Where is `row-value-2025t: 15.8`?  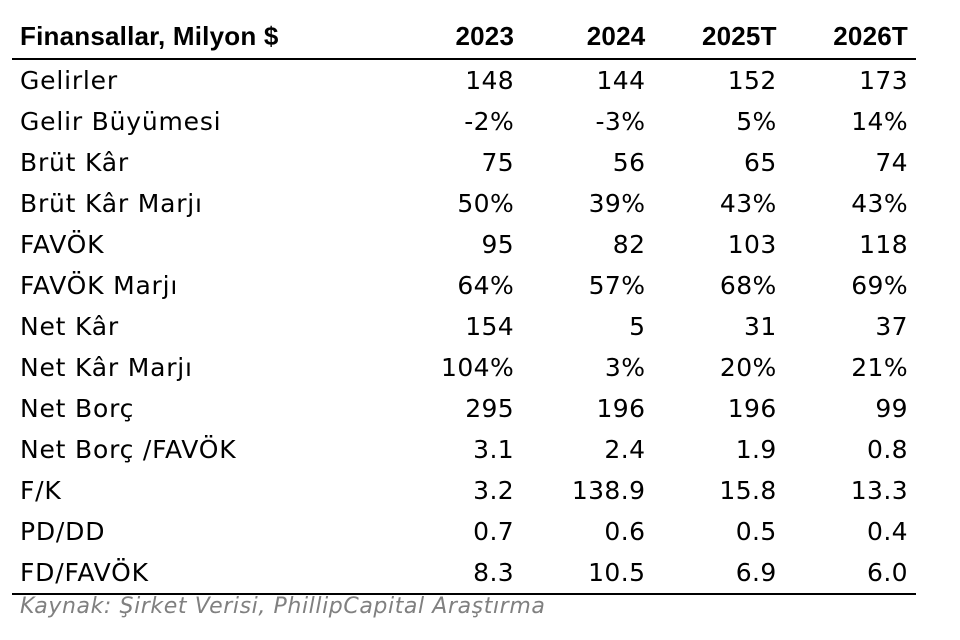 row-value-2025t: 15.8 is located at coordinates (748, 490).